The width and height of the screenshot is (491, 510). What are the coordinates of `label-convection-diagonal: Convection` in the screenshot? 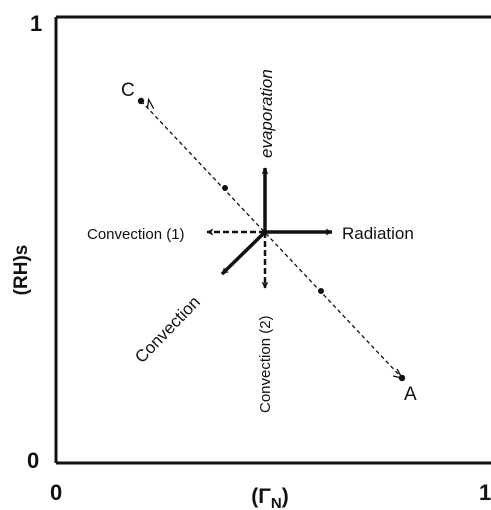 It's located at (167, 329).